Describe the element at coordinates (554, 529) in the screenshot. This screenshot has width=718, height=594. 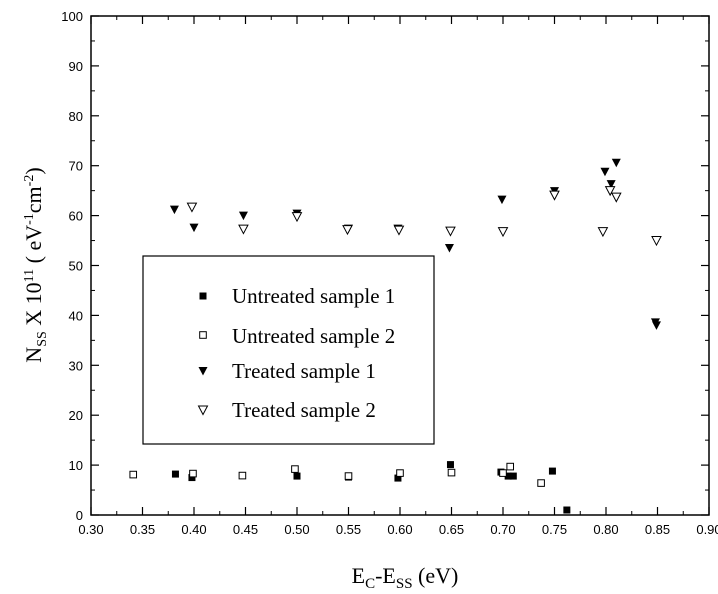
I see `x-tick-label: 0.75` at that location.